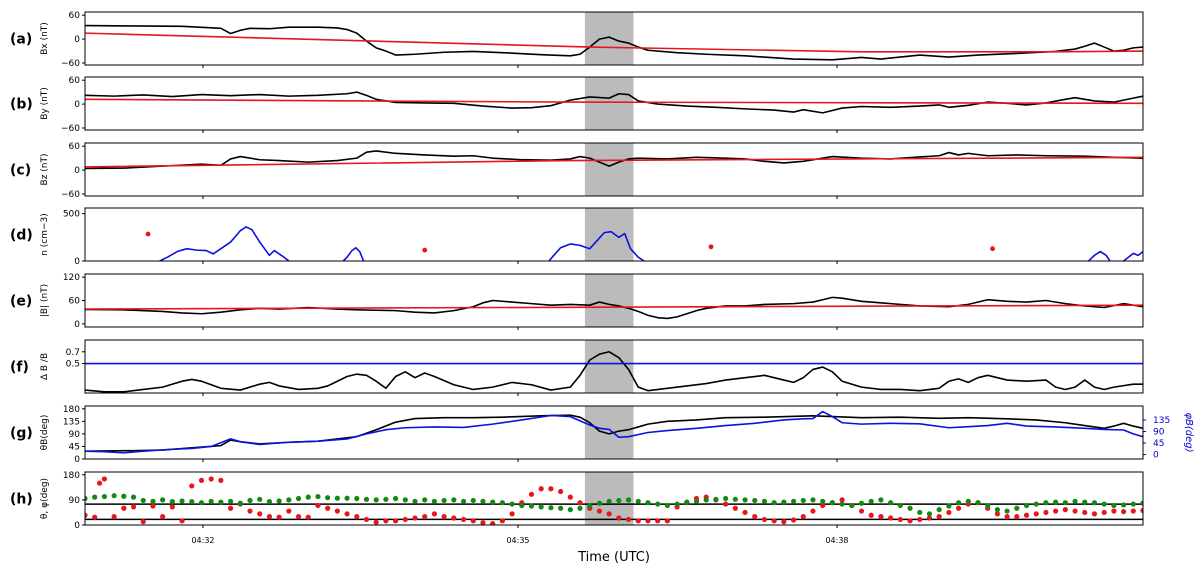 The width and height of the screenshot is (1204, 575). Describe the element at coordinates (1158, 444) in the screenshot. I see `right-tick-label: 45` at that location.